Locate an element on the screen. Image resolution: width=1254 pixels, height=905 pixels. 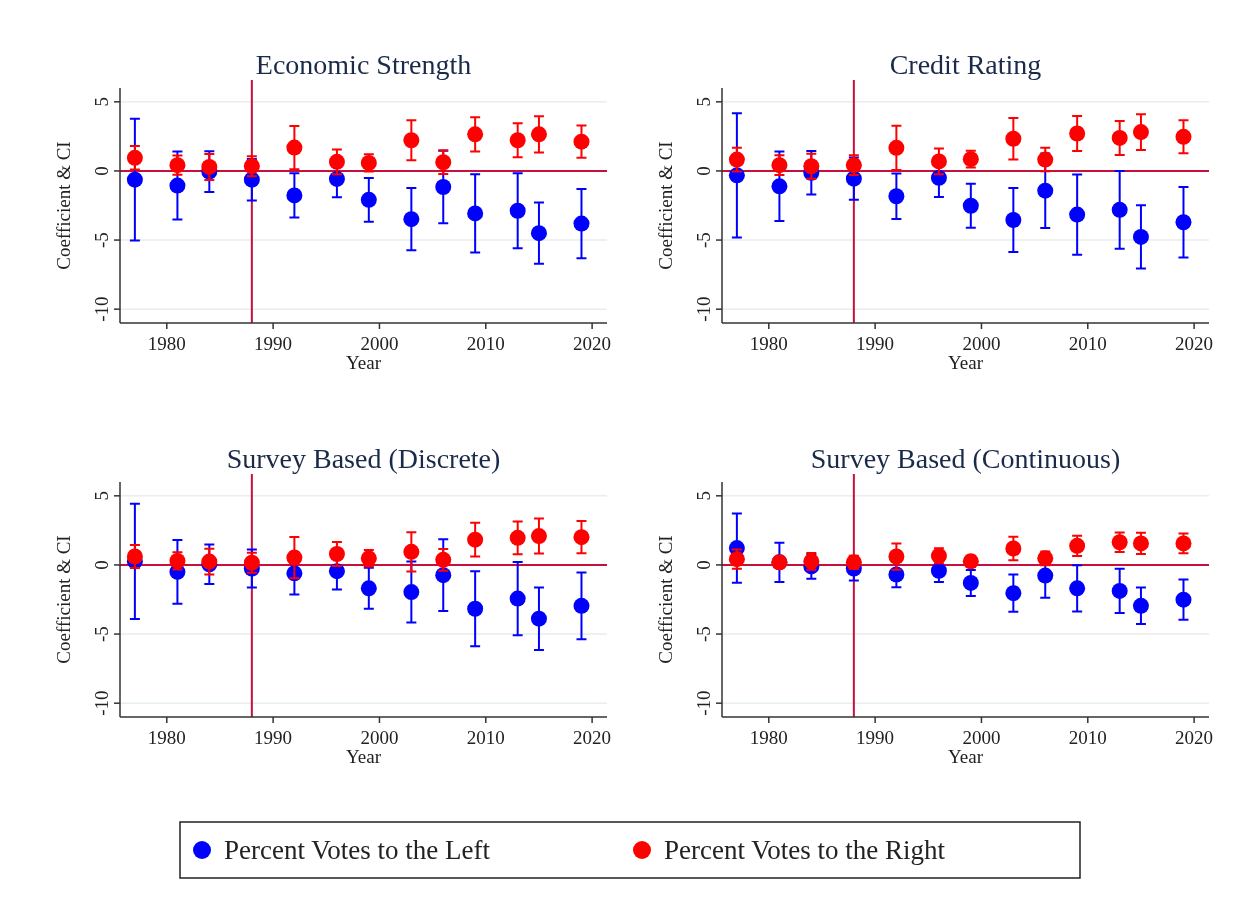
legend-label: Percent Votes to the Right is located at coordinates (805, 850).